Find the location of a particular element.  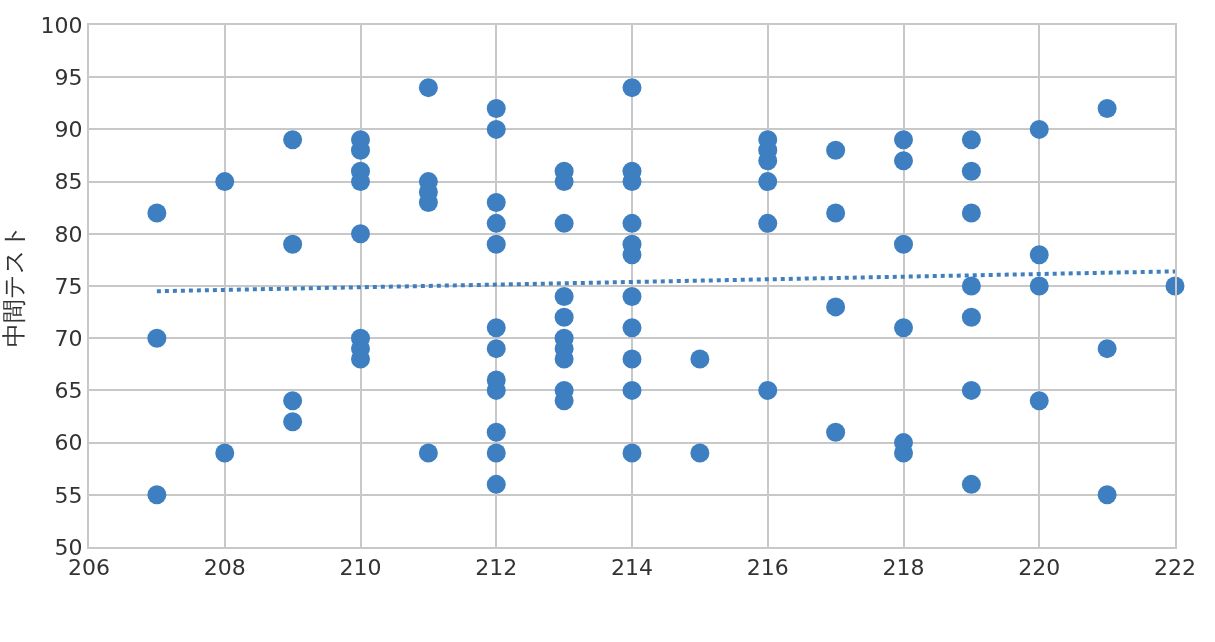

y-tick-label: 100 is located at coordinates (61, 25).